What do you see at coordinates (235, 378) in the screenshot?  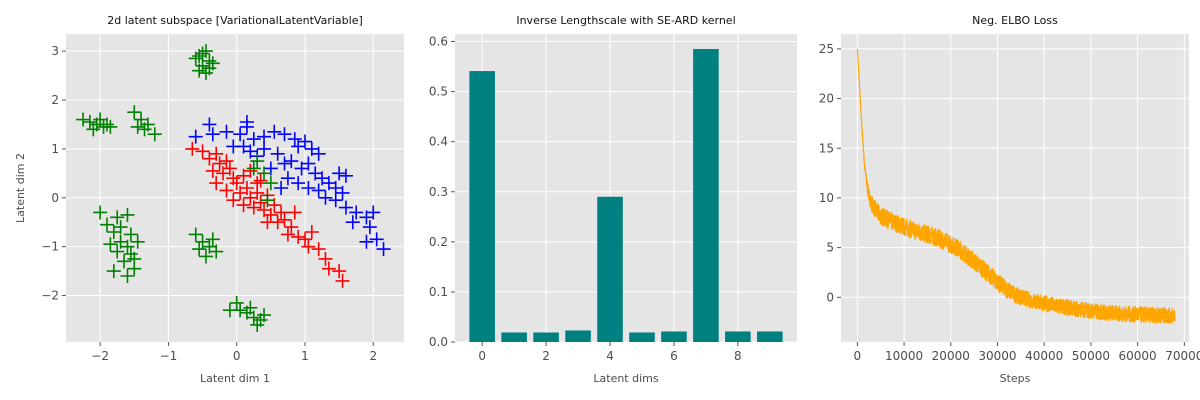 I see `x-axis-label: Latent dim 1` at bounding box center [235, 378].